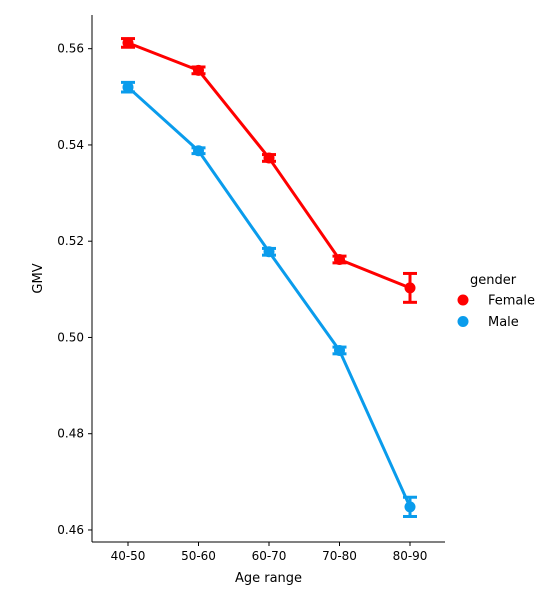 This screenshot has height=600, width=550. Describe the element at coordinates (128, 556) in the screenshot. I see `x-tick-label: 40-50` at that location.